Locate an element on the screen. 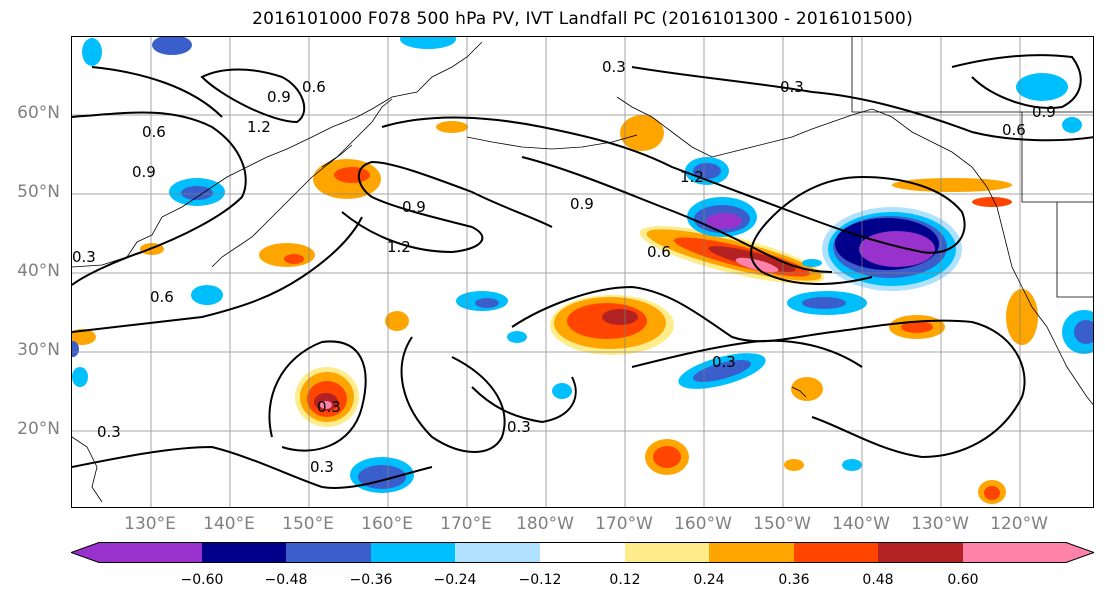 The height and width of the screenshot is (601, 1105). lon-label-120w: 120°W is located at coordinates (1019, 524).